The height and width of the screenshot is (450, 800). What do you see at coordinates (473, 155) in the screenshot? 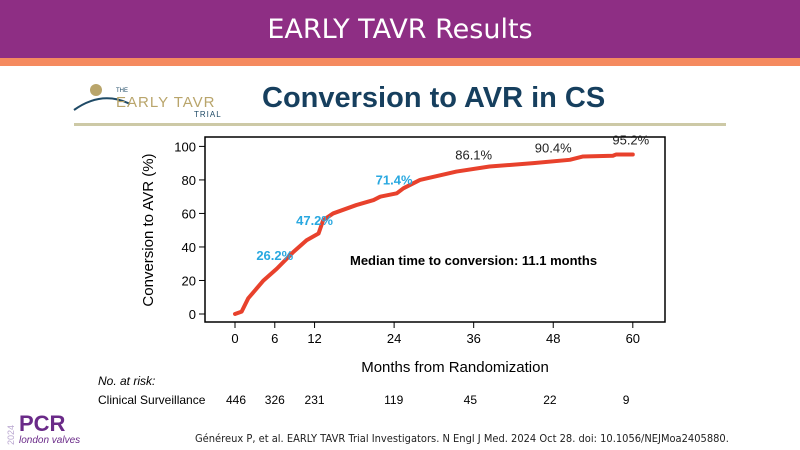
I see `data-label: 86.1%` at bounding box center [473, 155].